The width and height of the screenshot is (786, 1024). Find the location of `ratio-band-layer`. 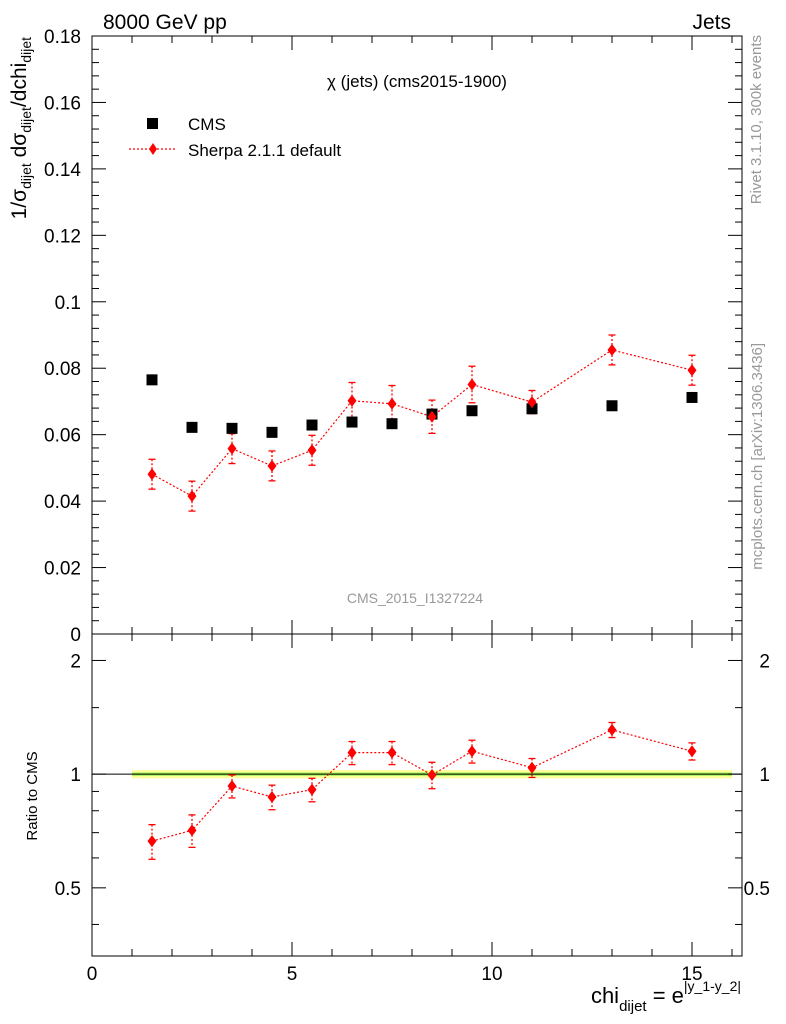

ratio-band-layer is located at coordinates (417, 774).